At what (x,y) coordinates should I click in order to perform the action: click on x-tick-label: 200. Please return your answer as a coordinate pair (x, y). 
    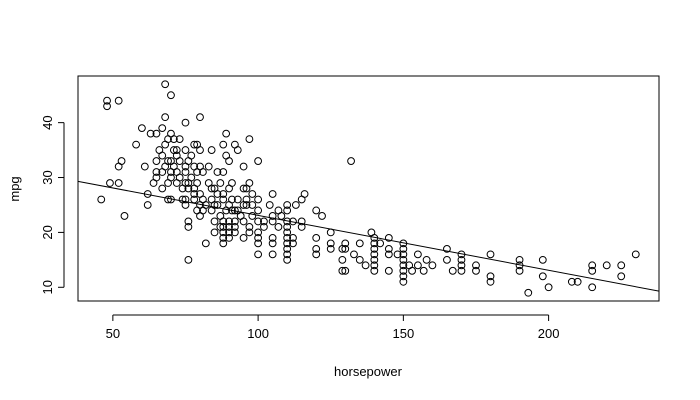
    Looking at the image, I should click on (549, 333).